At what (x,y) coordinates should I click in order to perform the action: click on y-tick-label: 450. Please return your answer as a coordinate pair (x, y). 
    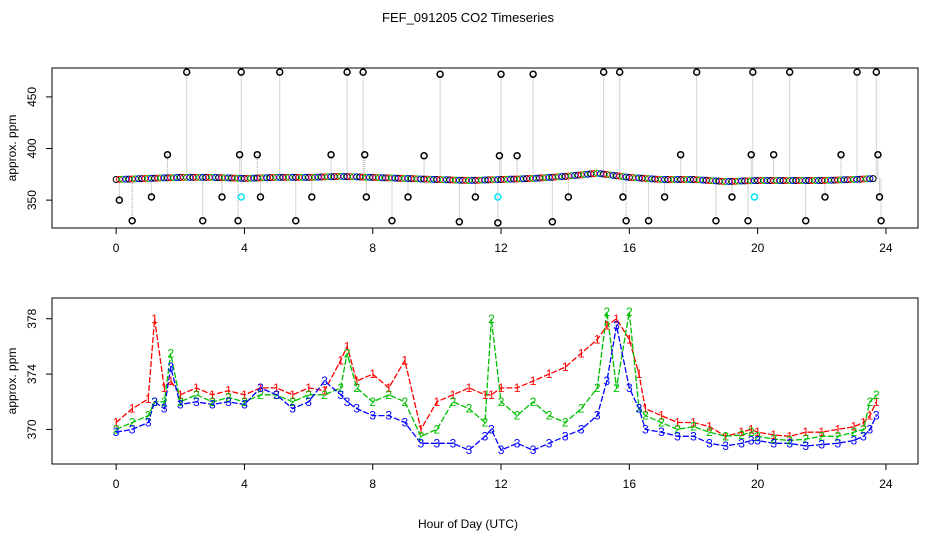
    Looking at the image, I should click on (32, 97).